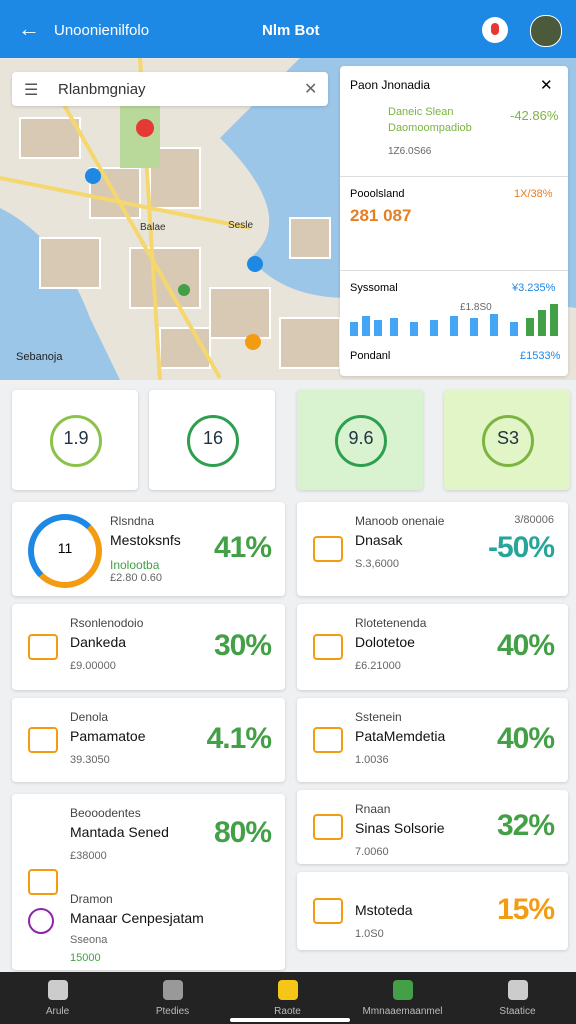  I want to click on card-kicker: Beooodentes, so click(105, 813).